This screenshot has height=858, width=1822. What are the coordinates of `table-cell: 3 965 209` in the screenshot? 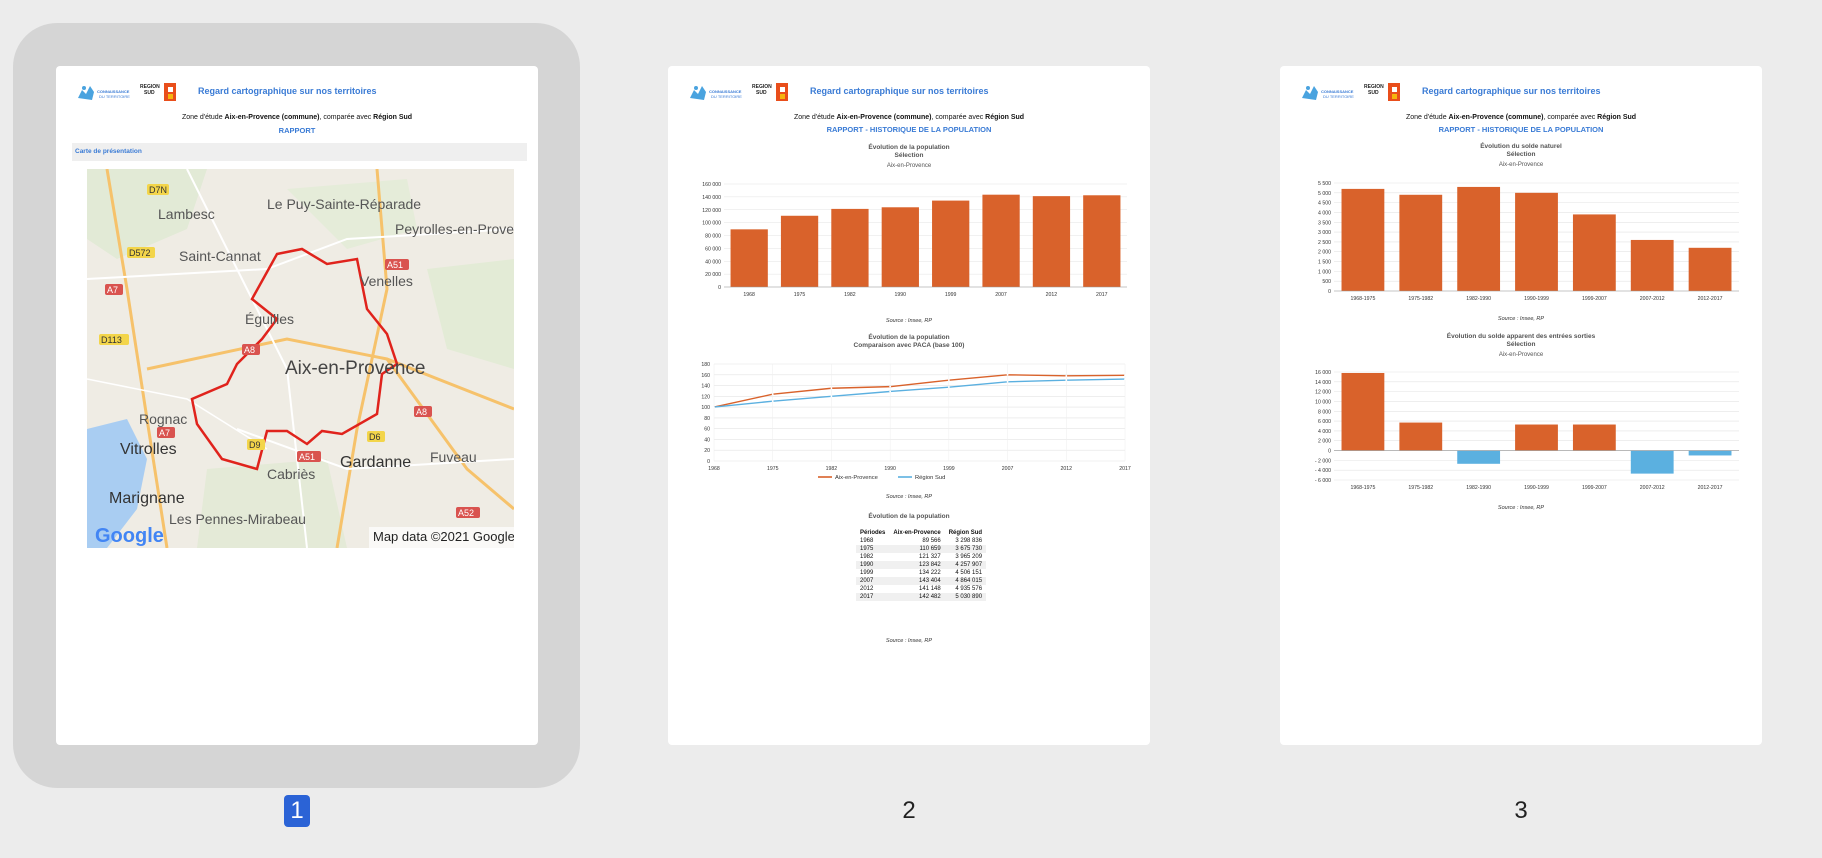 It's located at (969, 557).